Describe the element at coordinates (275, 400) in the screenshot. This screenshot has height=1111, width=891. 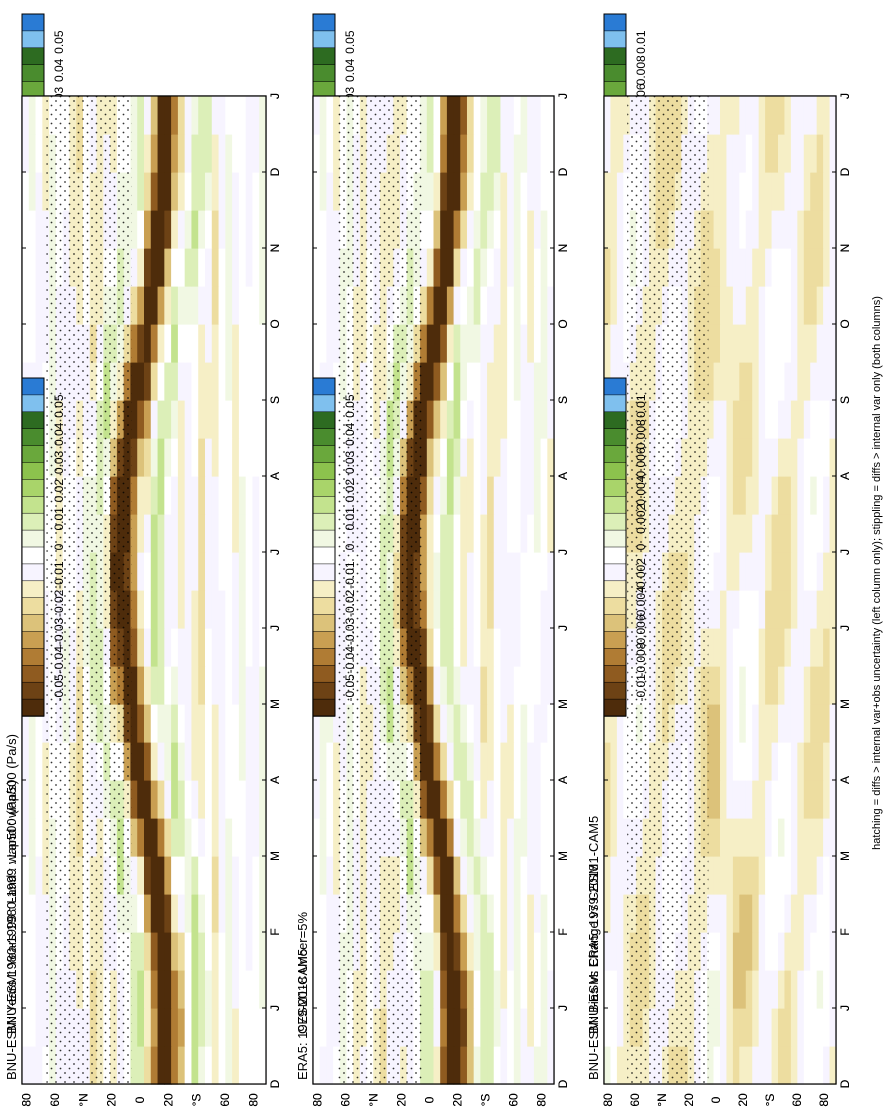
I see `month-label: S` at that location.